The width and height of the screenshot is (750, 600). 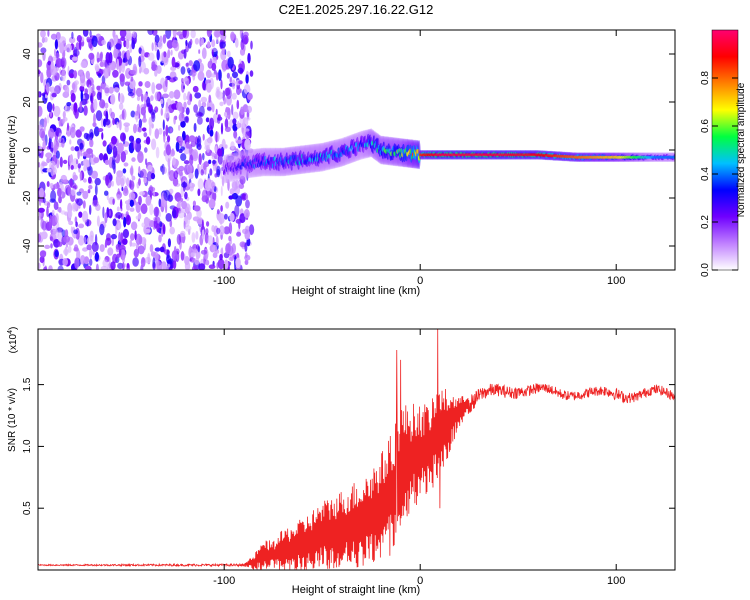 I want to click on tick-label: 0.6, so click(x=705, y=126).